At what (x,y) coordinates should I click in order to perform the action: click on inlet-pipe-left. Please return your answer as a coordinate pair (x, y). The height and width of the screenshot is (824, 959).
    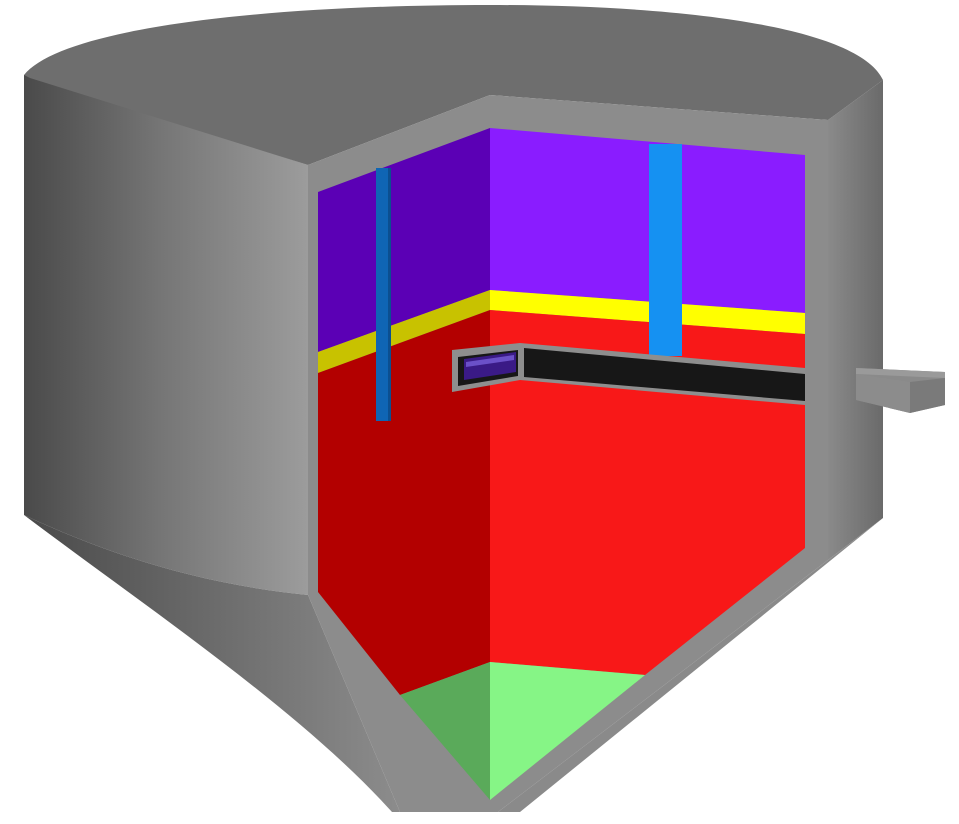
    Looking at the image, I should click on (383, 294).